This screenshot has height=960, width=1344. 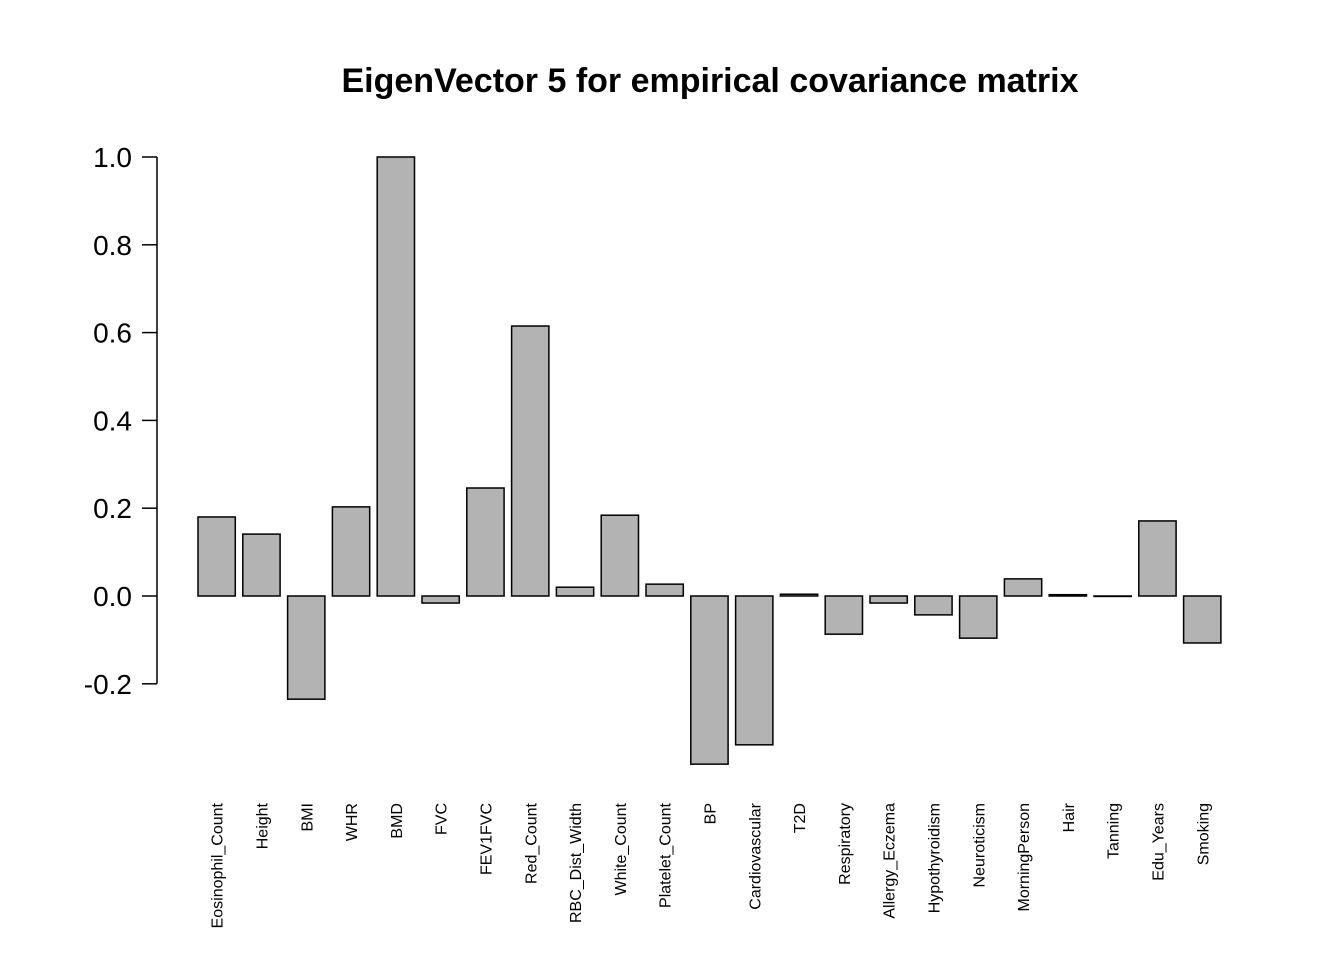 I want to click on y-tick-label: 0.8, so click(x=112, y=245).